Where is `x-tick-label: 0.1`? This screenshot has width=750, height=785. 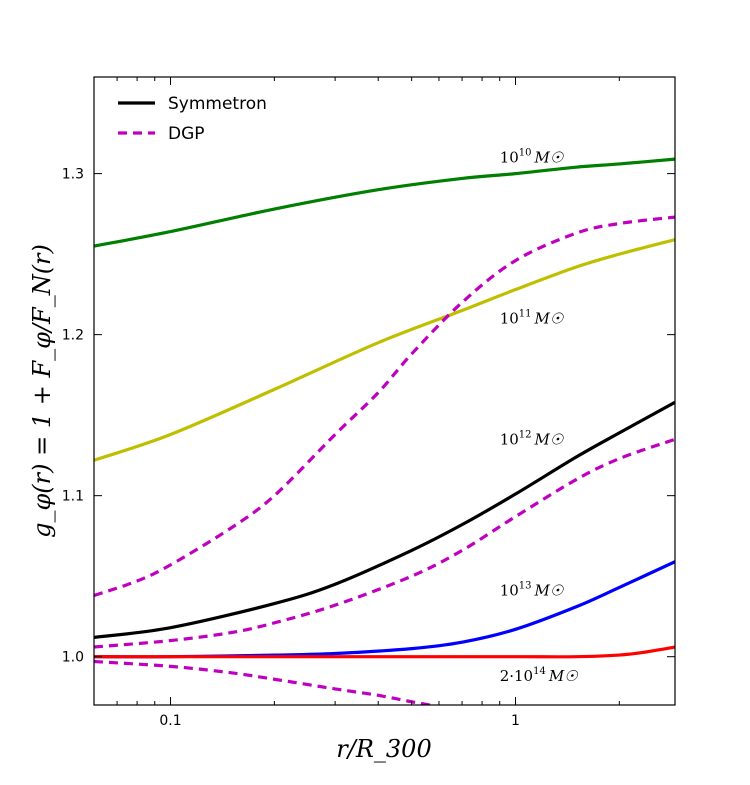
x-tick-label: 0.1 is located at coordinates (170, 721).